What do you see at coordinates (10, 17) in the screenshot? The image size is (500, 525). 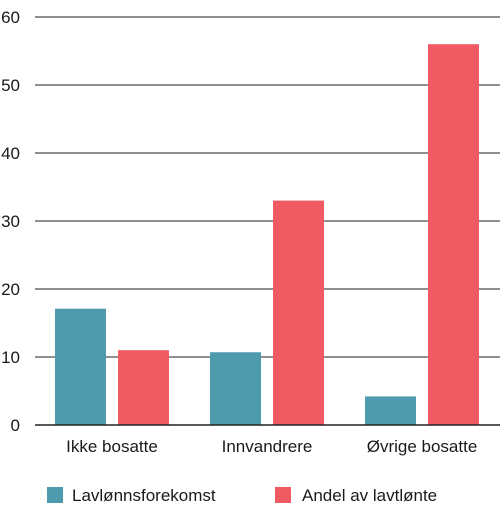 I see `y-tick-label: 60` at bounding box center [10, 17].